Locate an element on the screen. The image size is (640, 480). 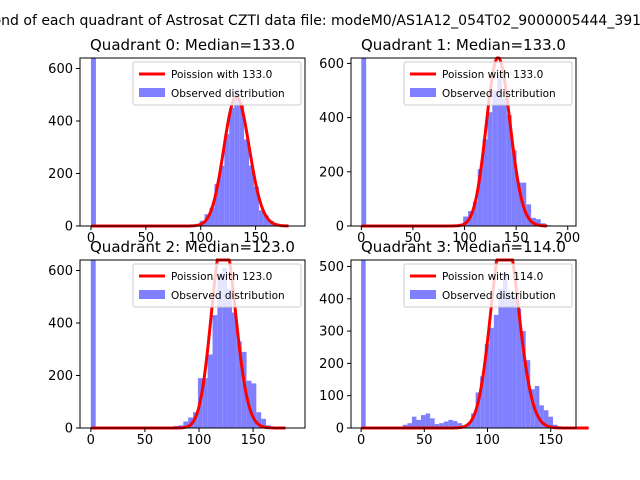
subplot-title: Quadrant 1: Median=133.0 is located at coordinates (463, 45).